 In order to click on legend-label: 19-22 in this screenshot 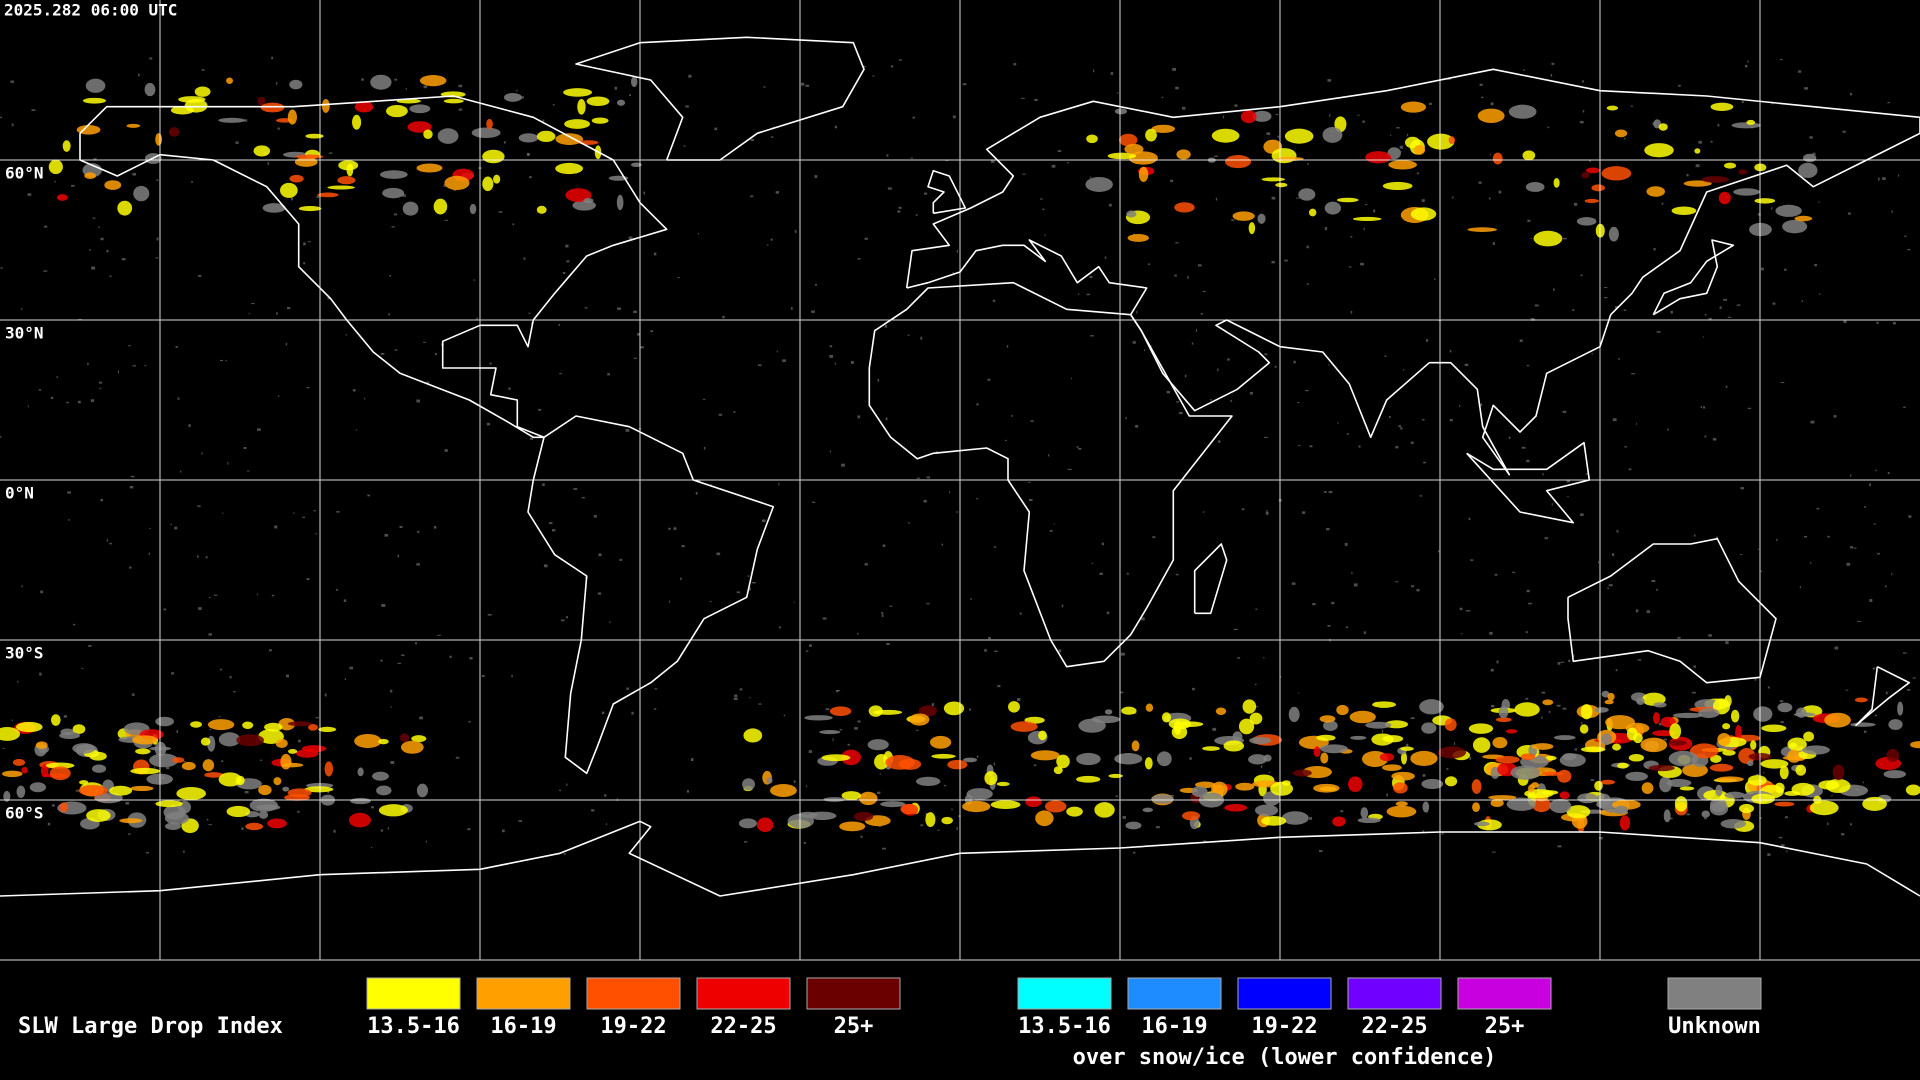, I will do `click(1284, 1026)`.